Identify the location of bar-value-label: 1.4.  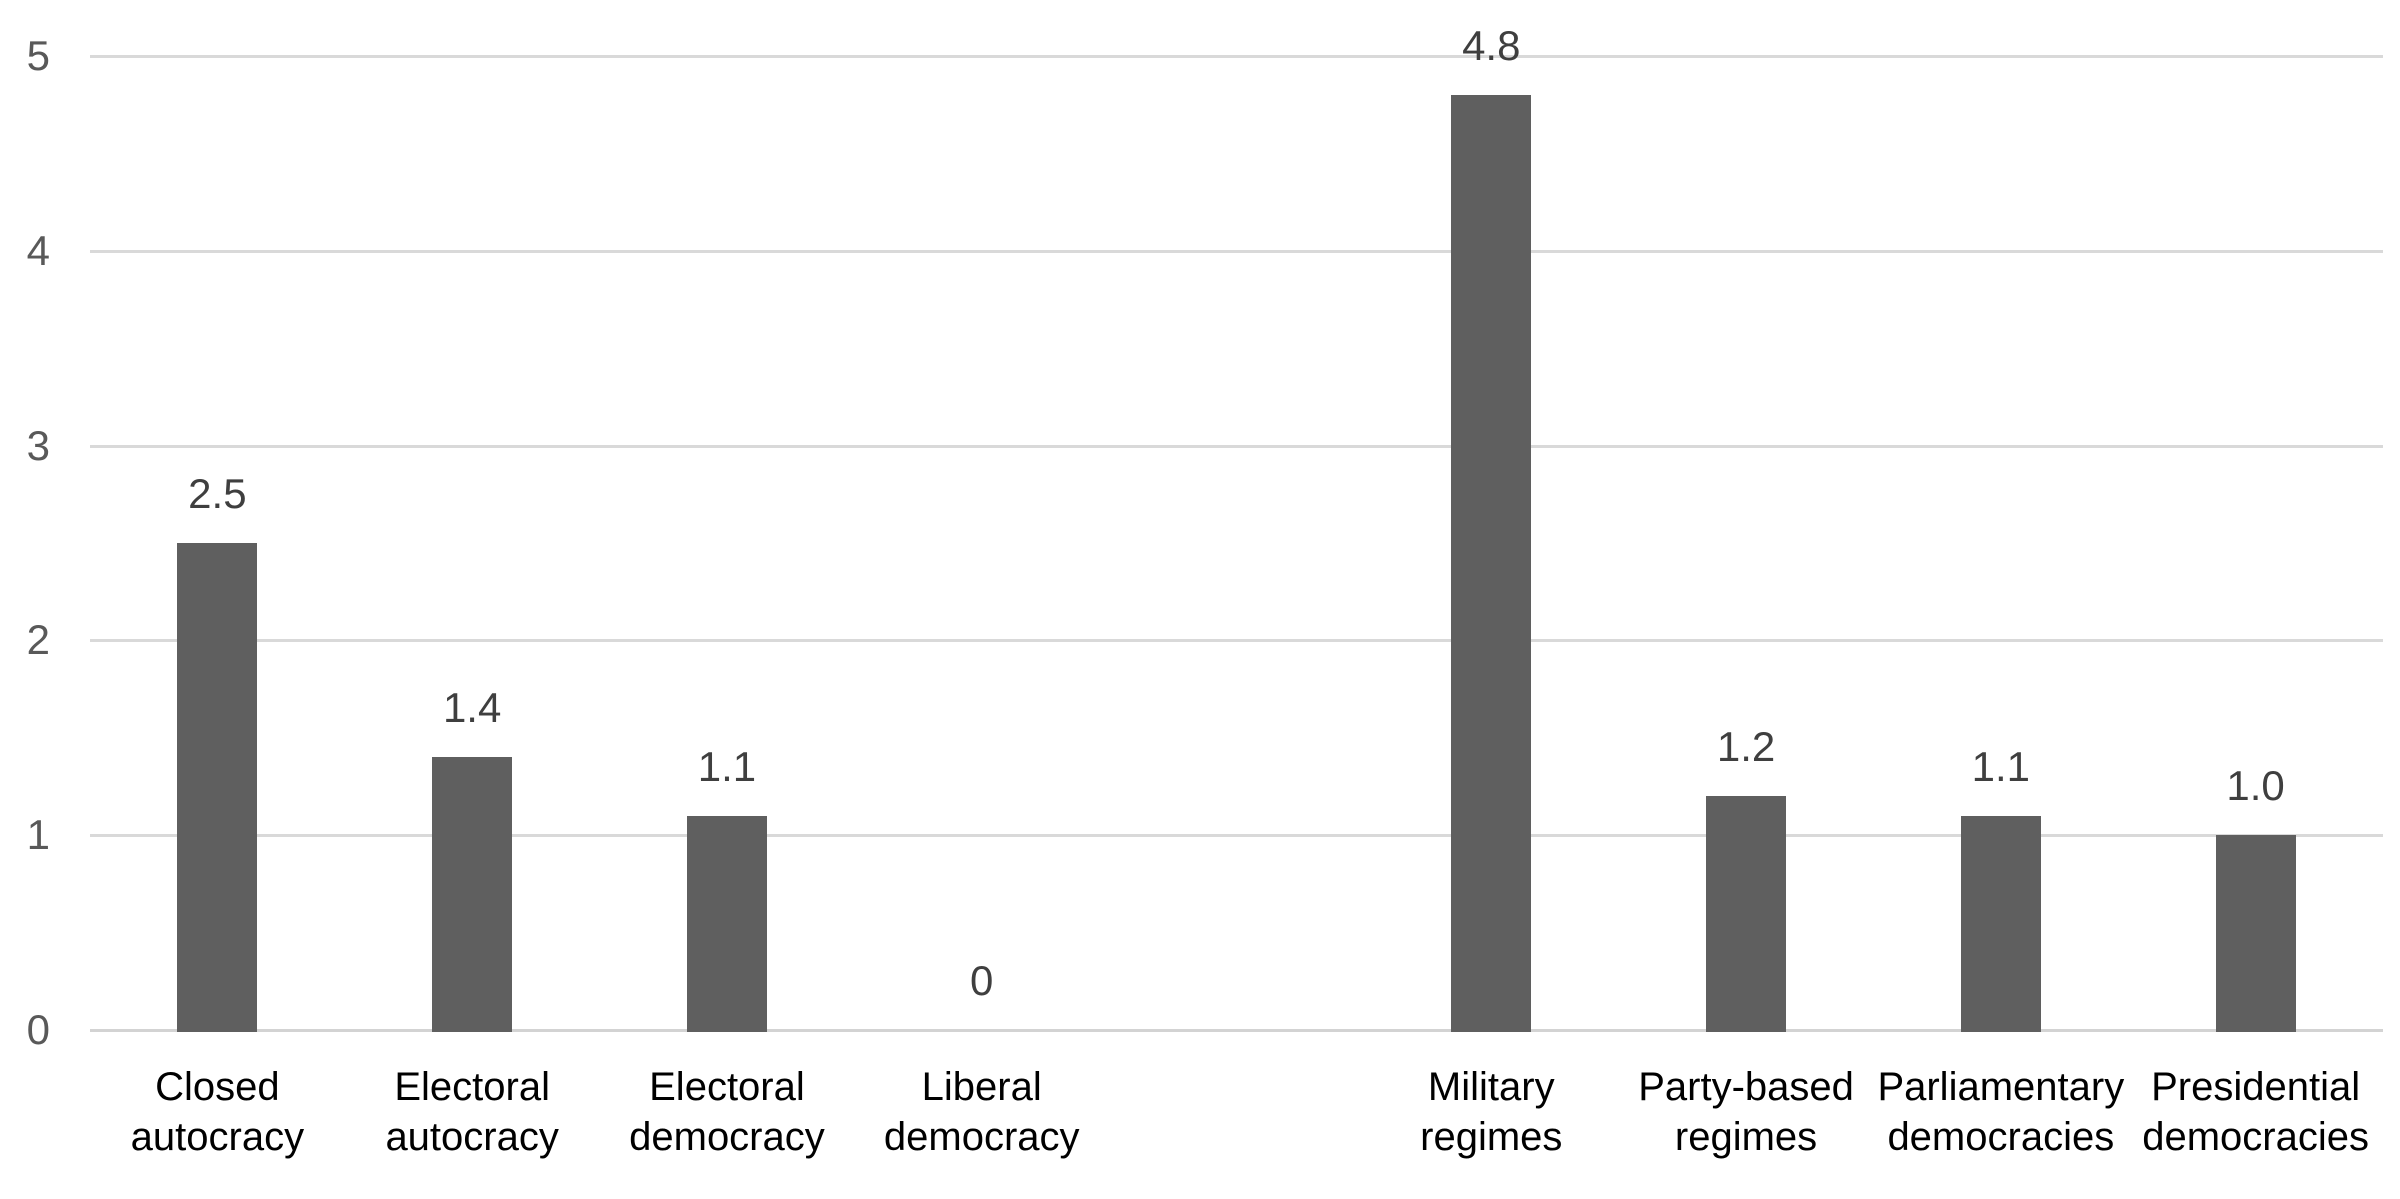
(472, 708).